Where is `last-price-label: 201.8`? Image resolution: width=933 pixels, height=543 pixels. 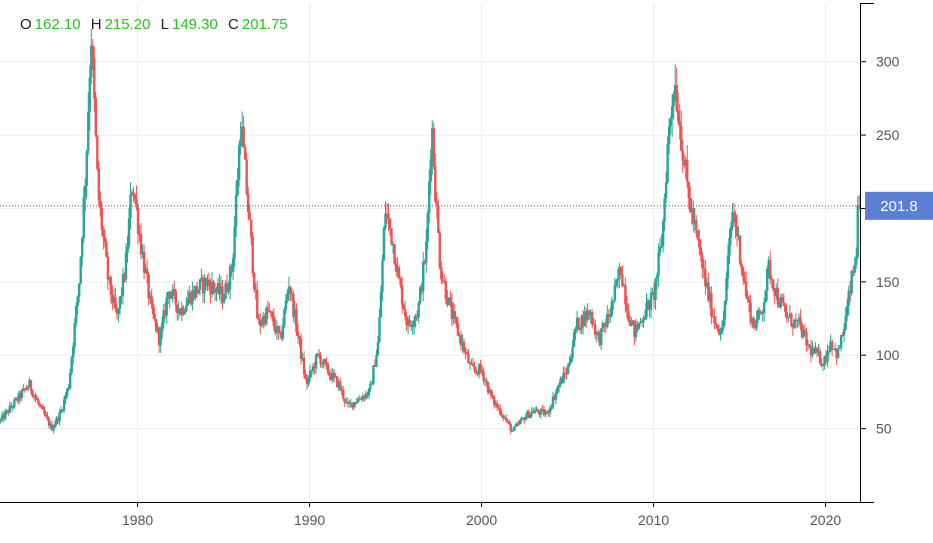
last-price-label: 201.8 is located at coordinates (899, 206).